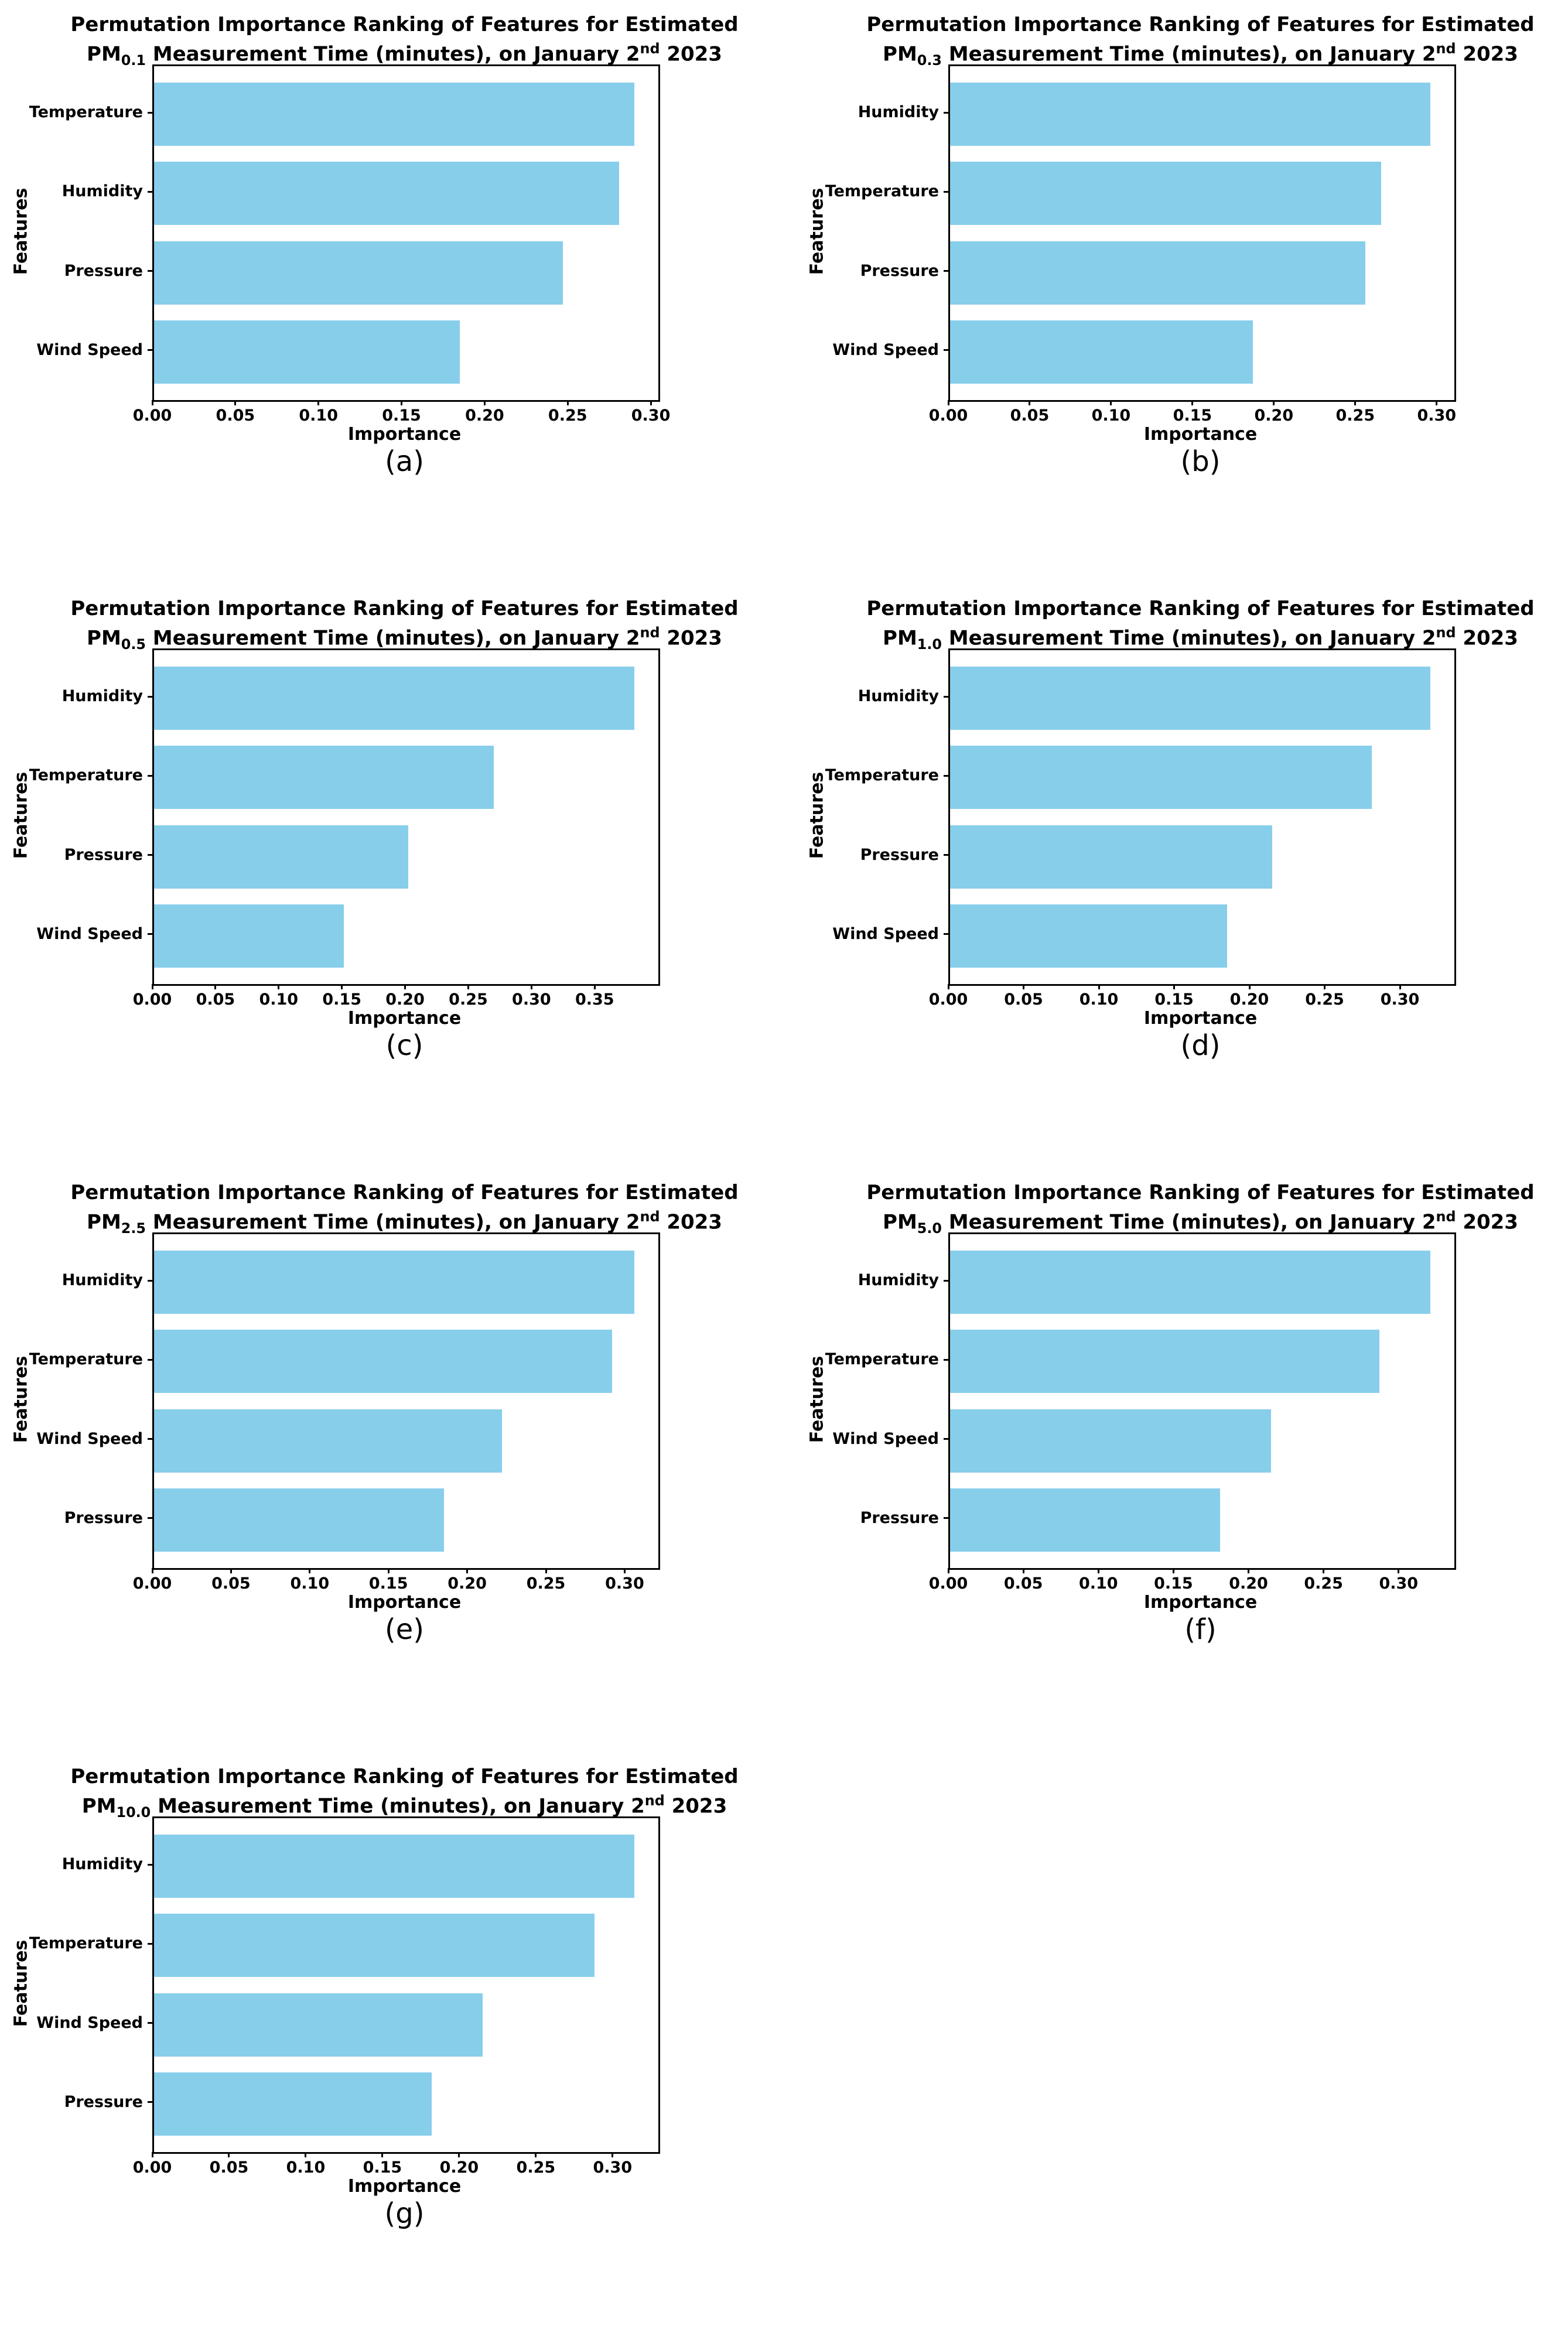 The width and height of the screenshot is (1568, 2336). What do you see at coordinates (89, 2023) in the screenshot?
I see `category-label: Wind Speed` at bounding box center [89, 2023].